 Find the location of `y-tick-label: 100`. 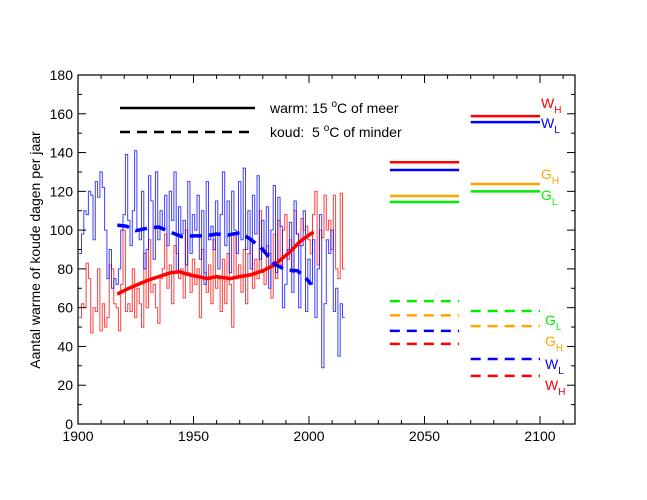

y-tick-label: 100 is located at coordinates (62, 230).